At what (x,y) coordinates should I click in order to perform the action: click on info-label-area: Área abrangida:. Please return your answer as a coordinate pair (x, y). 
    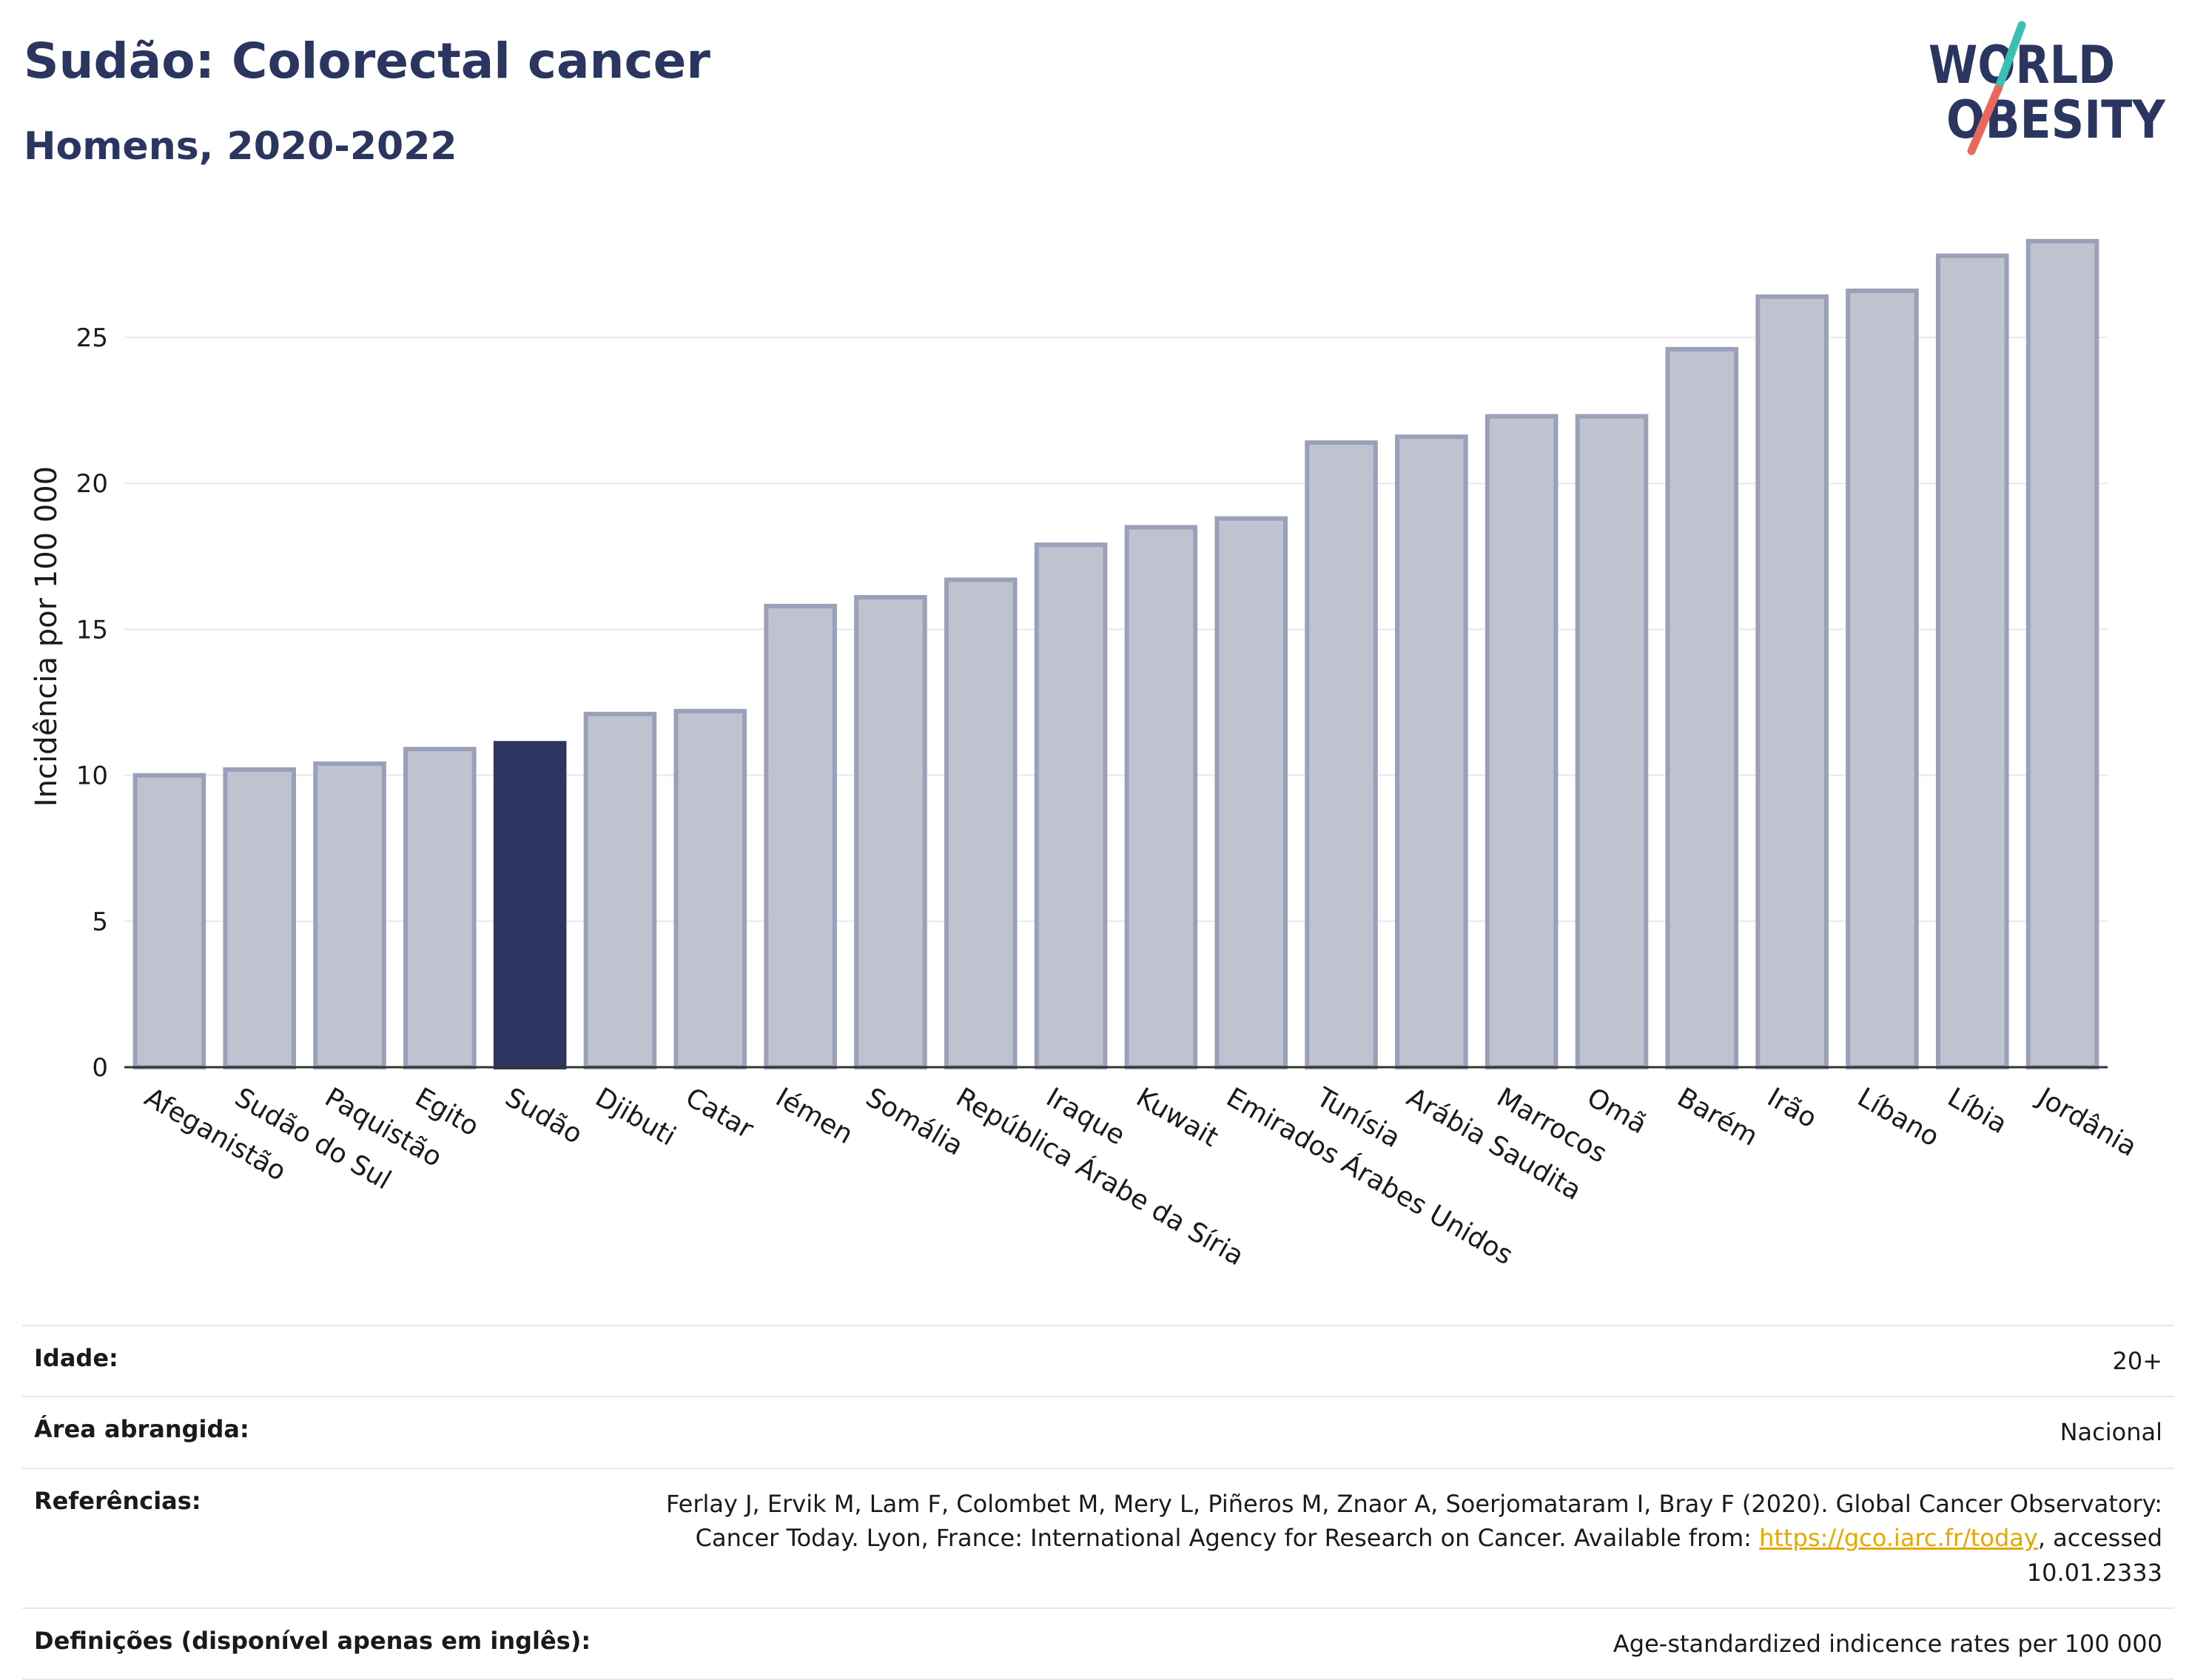
    Looking at the image, I should click on (312, 1432).